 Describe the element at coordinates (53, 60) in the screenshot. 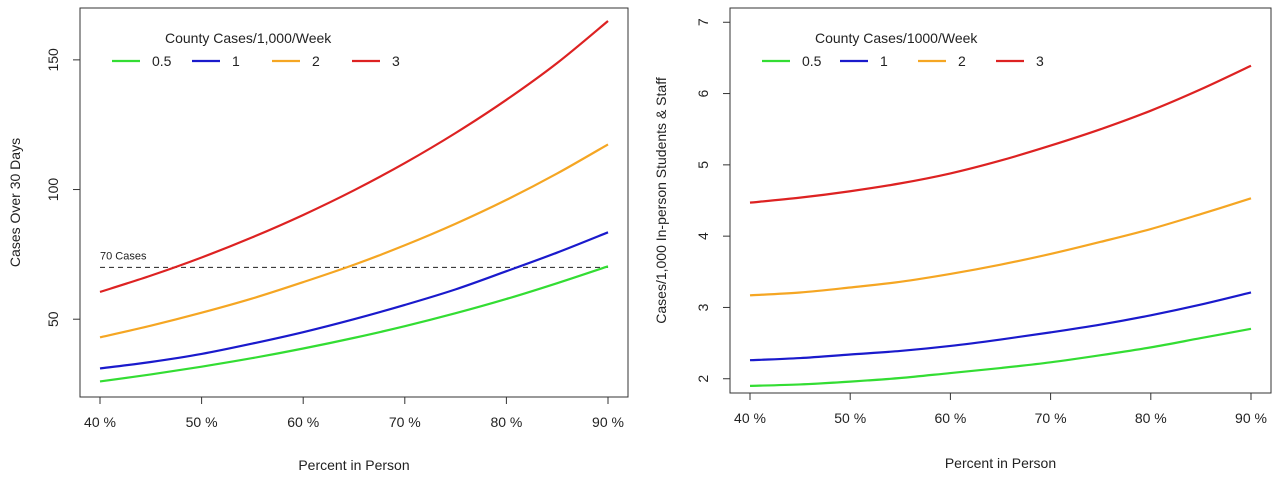

I see `y-tick-label: 150` at that location.